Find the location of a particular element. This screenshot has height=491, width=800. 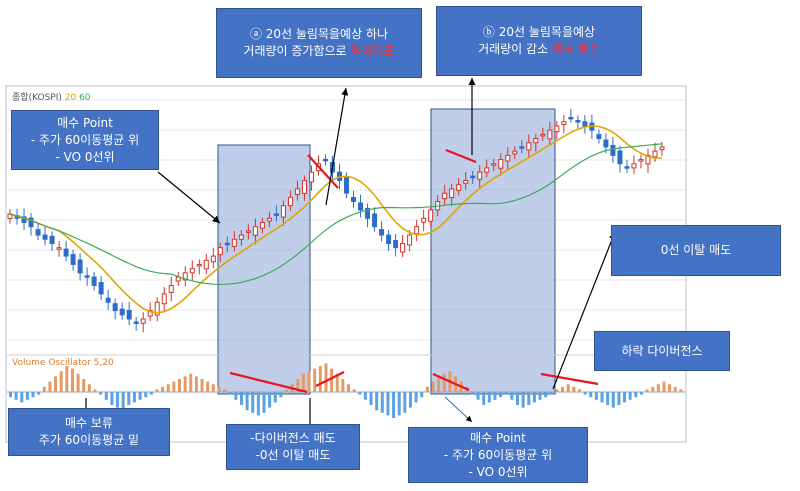

divergence-line-b is located at coordinates (451, 382).